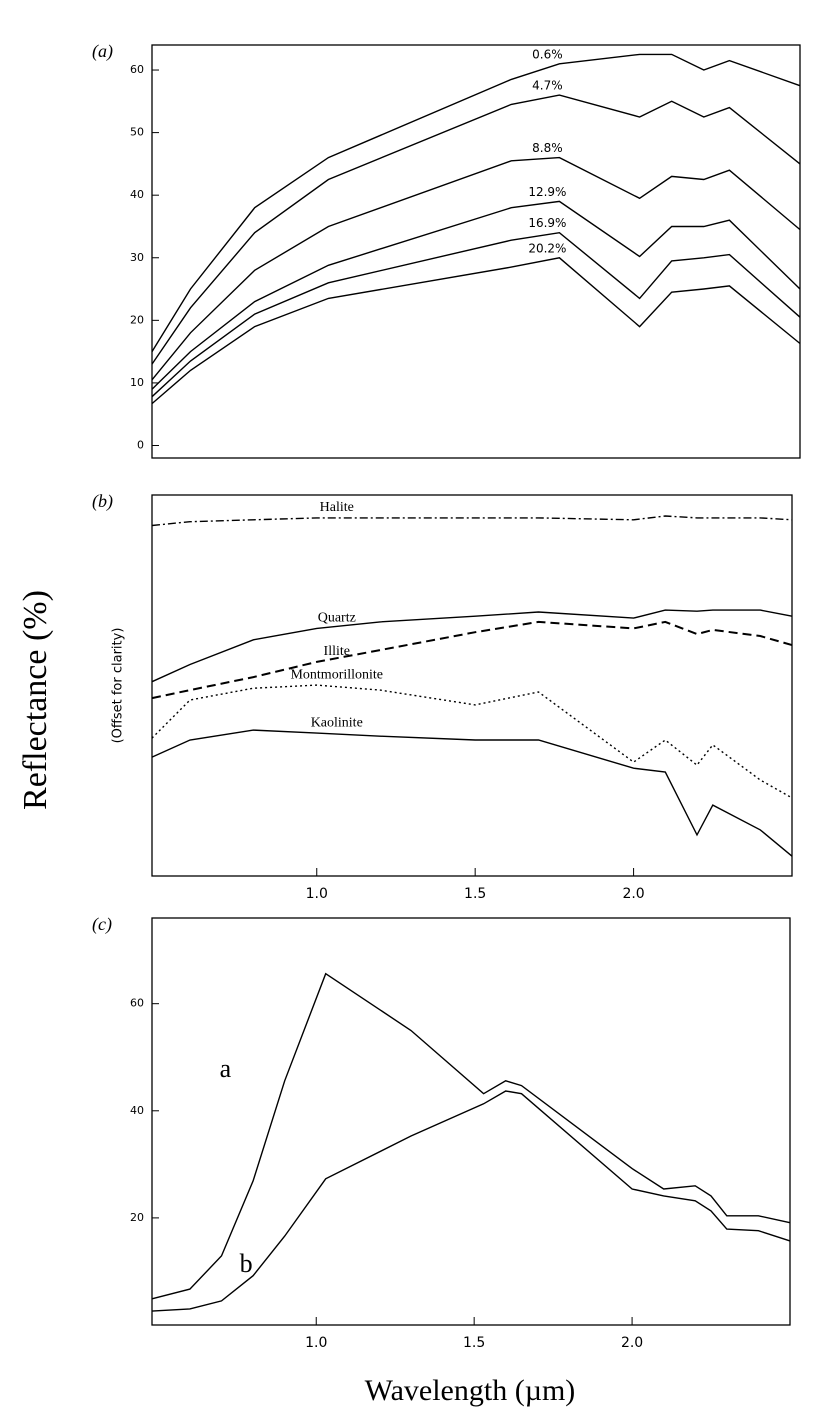  What do you see at coordinates (102, 501) in the screenshot?
I see `panel-label: (b)` at bounding box center [102, 501].